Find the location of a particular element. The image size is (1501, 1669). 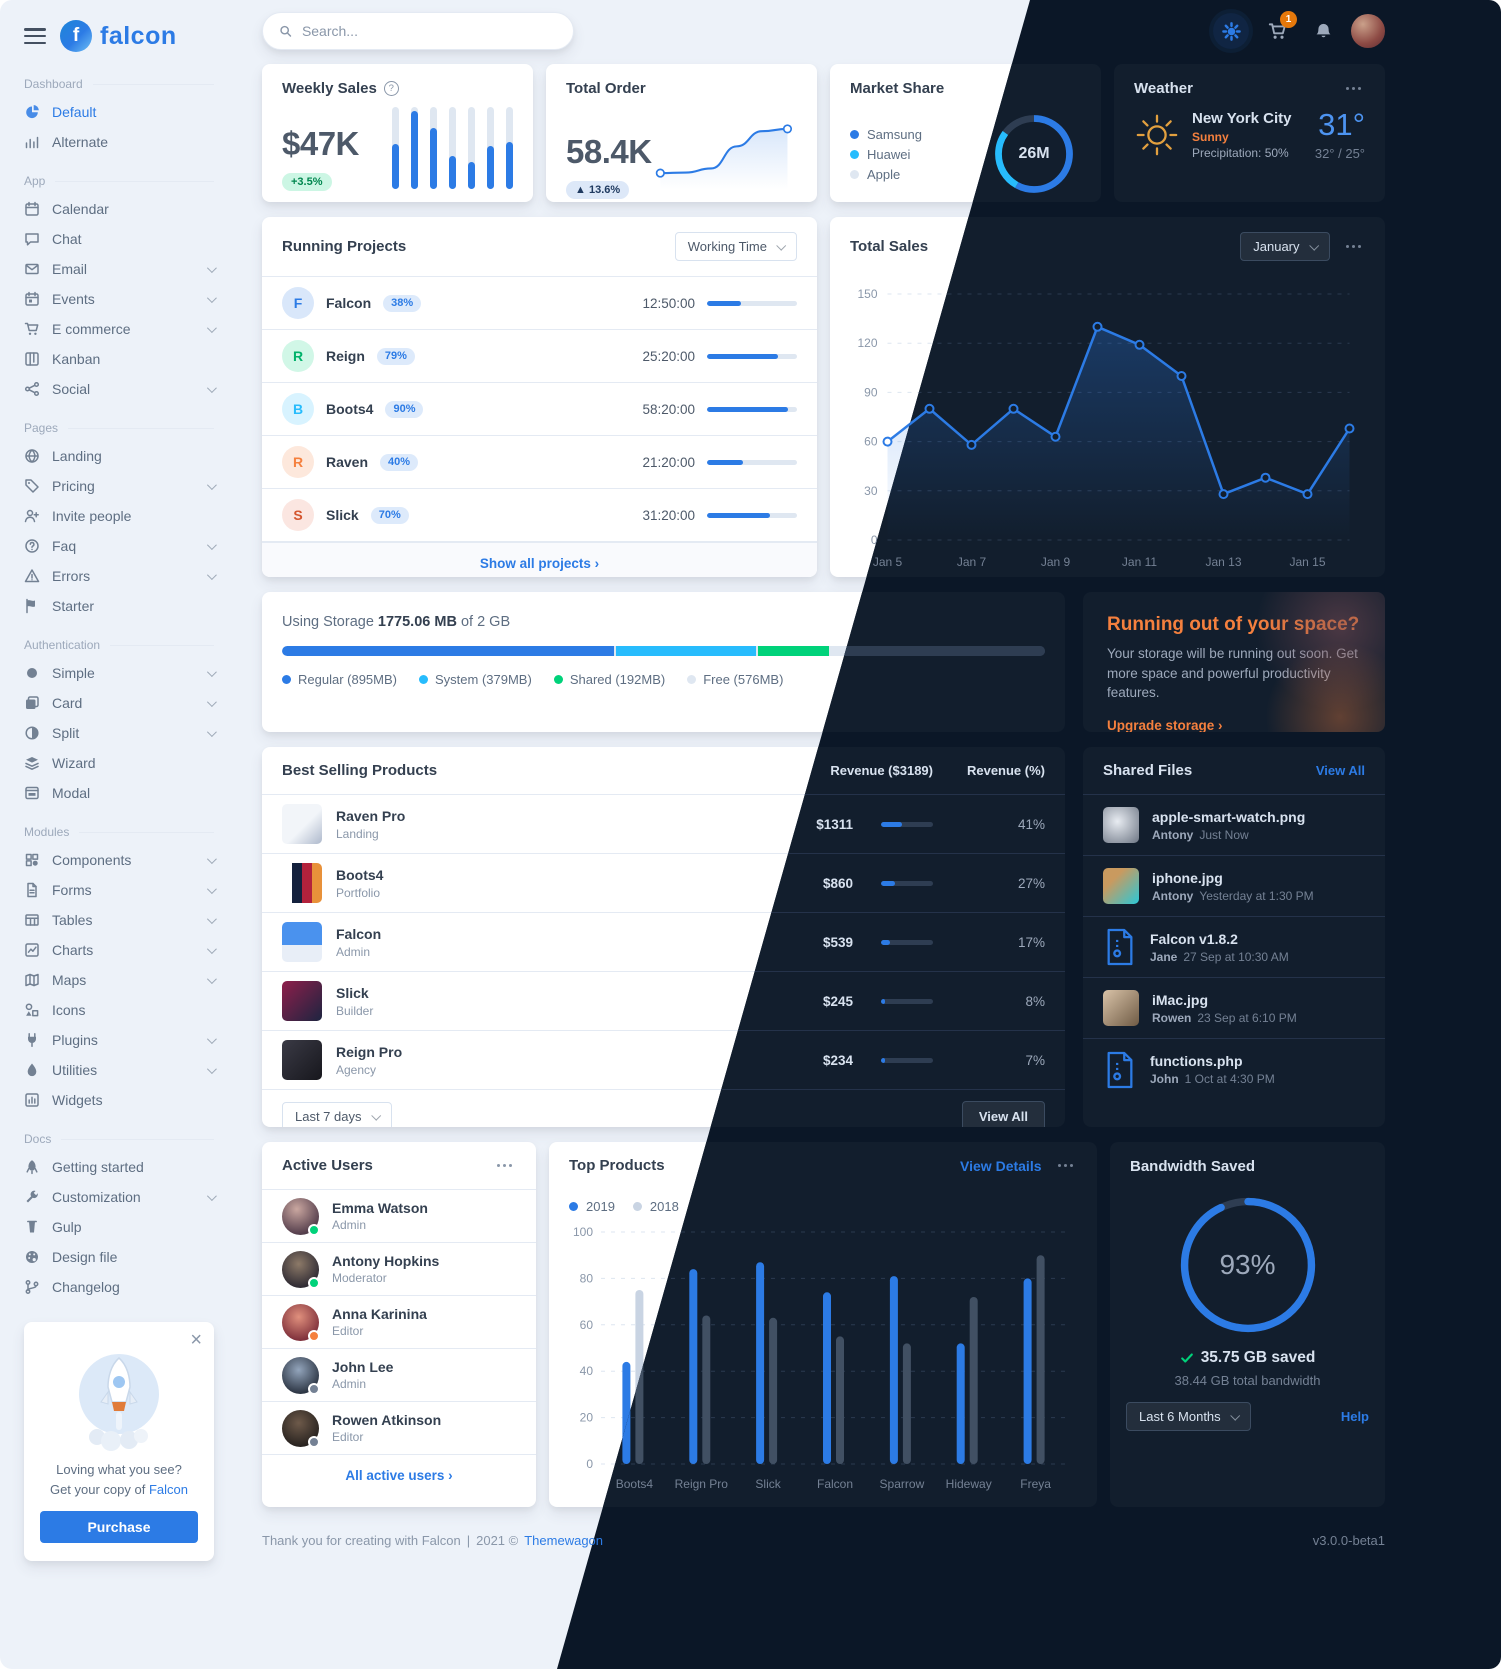

user-name-link: John Lee is located at coordinates (363, 1367).